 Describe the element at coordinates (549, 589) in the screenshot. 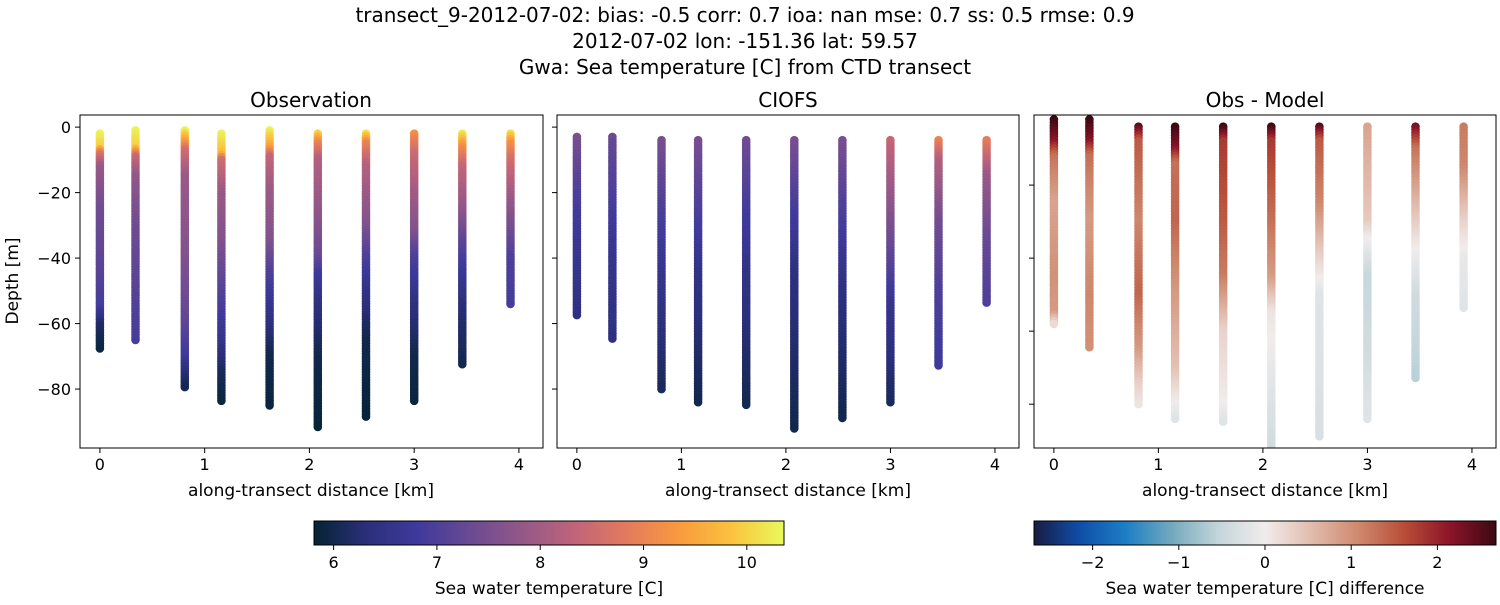

I see `colorbar-label-temperature: Sea water temperature [C]` at that location.